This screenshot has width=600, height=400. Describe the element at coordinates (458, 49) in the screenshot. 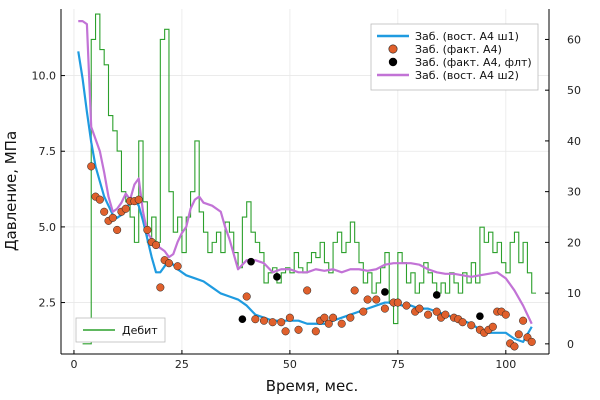

I see `legend-label-fact: Заб. (факт. А4)` at that location.